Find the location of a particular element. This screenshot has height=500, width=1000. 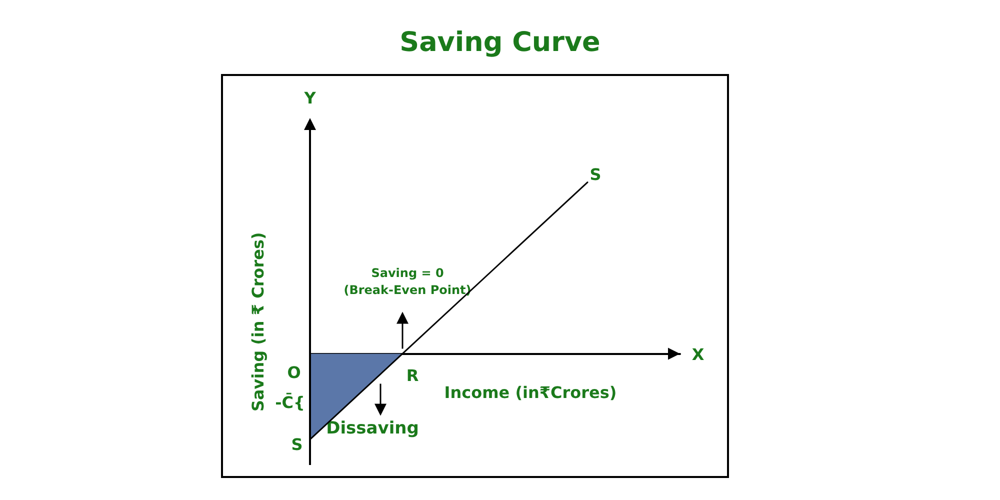

annotation: Dissaving is located at coordinates (372, 428).